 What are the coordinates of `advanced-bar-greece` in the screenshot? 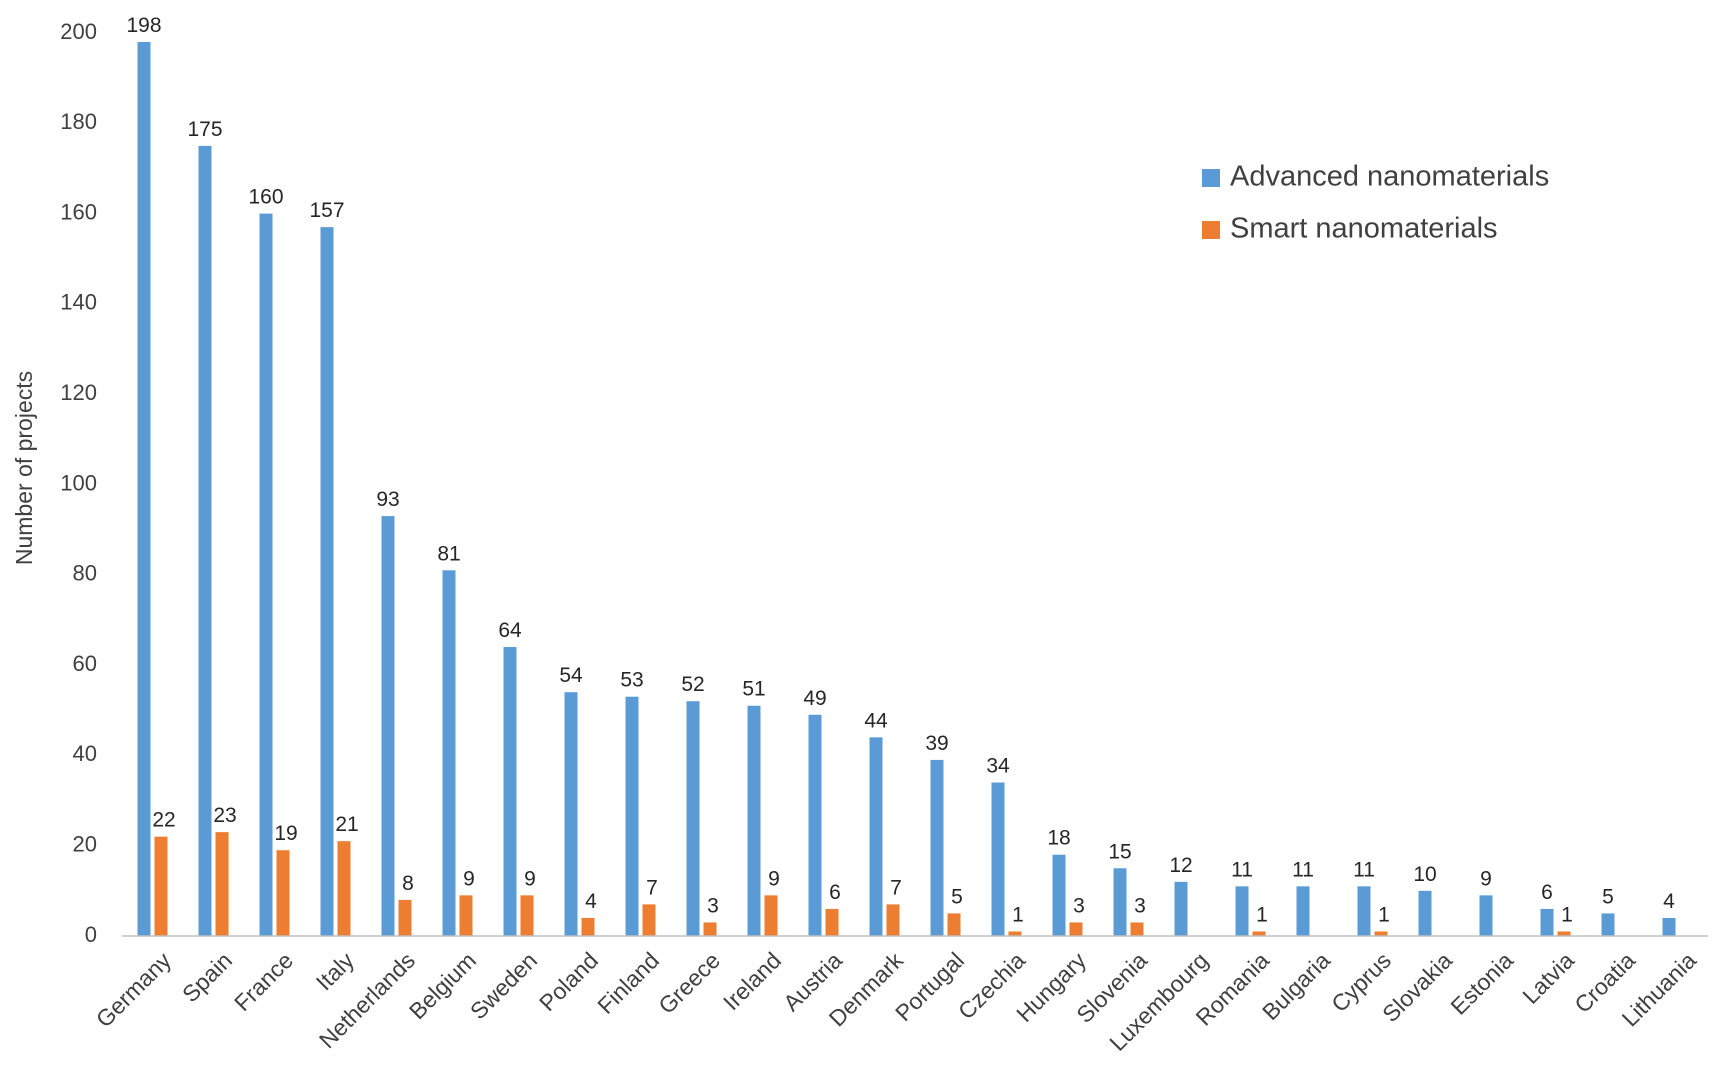 It's located at (693, 818).